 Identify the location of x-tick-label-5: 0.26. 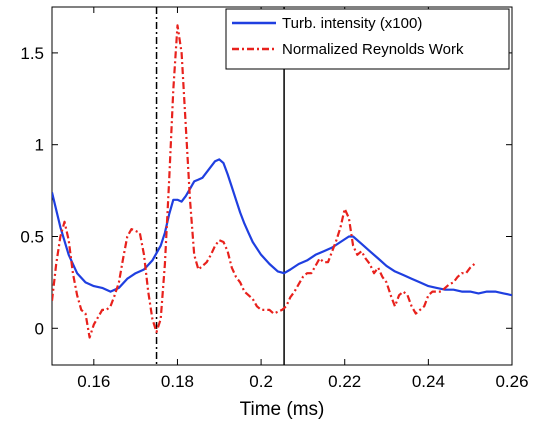
(511, 381).